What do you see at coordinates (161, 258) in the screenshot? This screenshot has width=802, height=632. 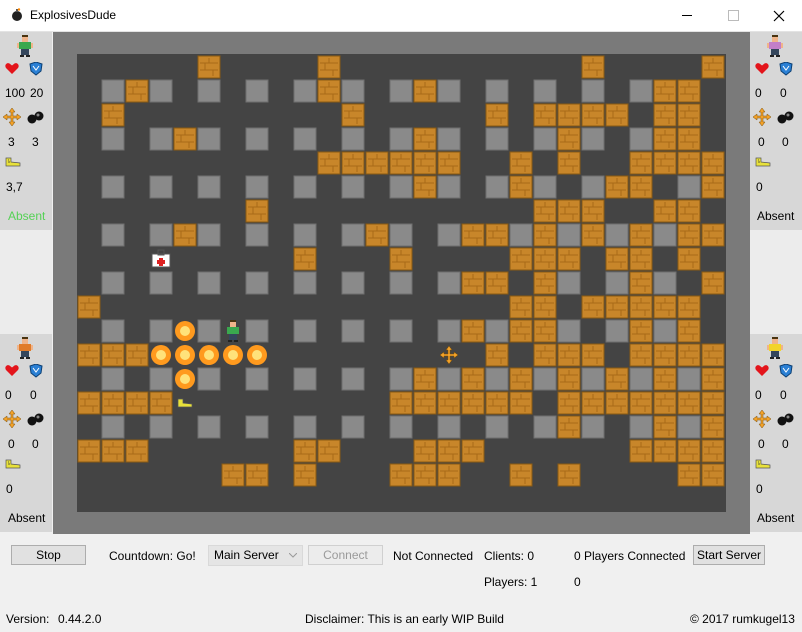 I see `health-pickup-icon` at bounding box center [161, 258].